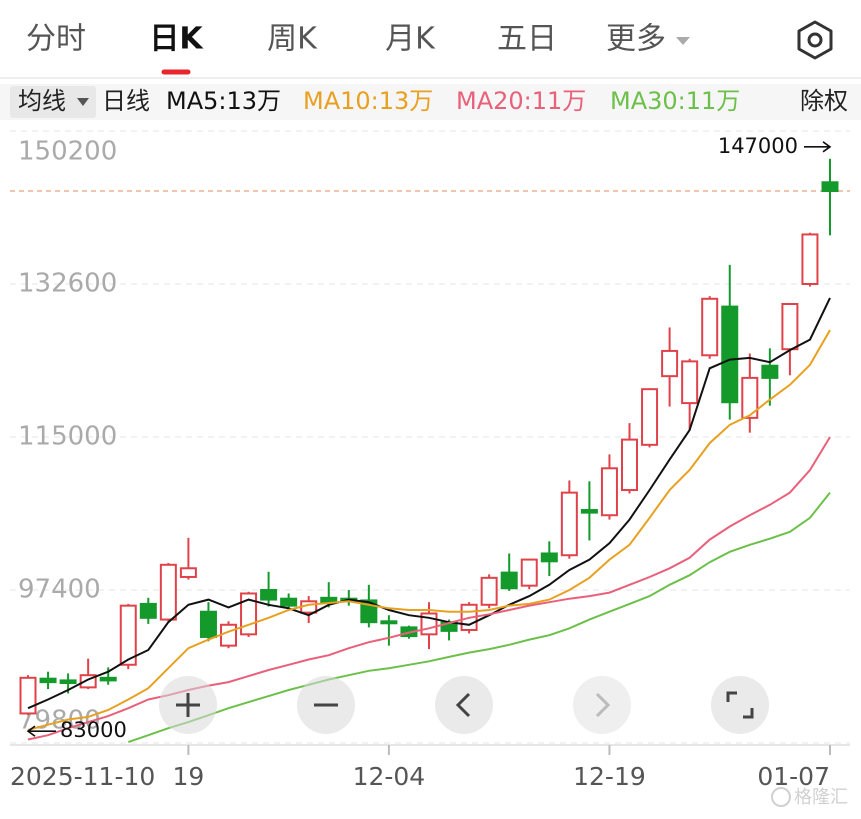 Image resolution: width=861 pixels, height=819 pixels. What do you see at coordinates (223, 101) in the screenshot?
I see `ma-legend-entry: MA5:13万` at bounding box center [223, 101].